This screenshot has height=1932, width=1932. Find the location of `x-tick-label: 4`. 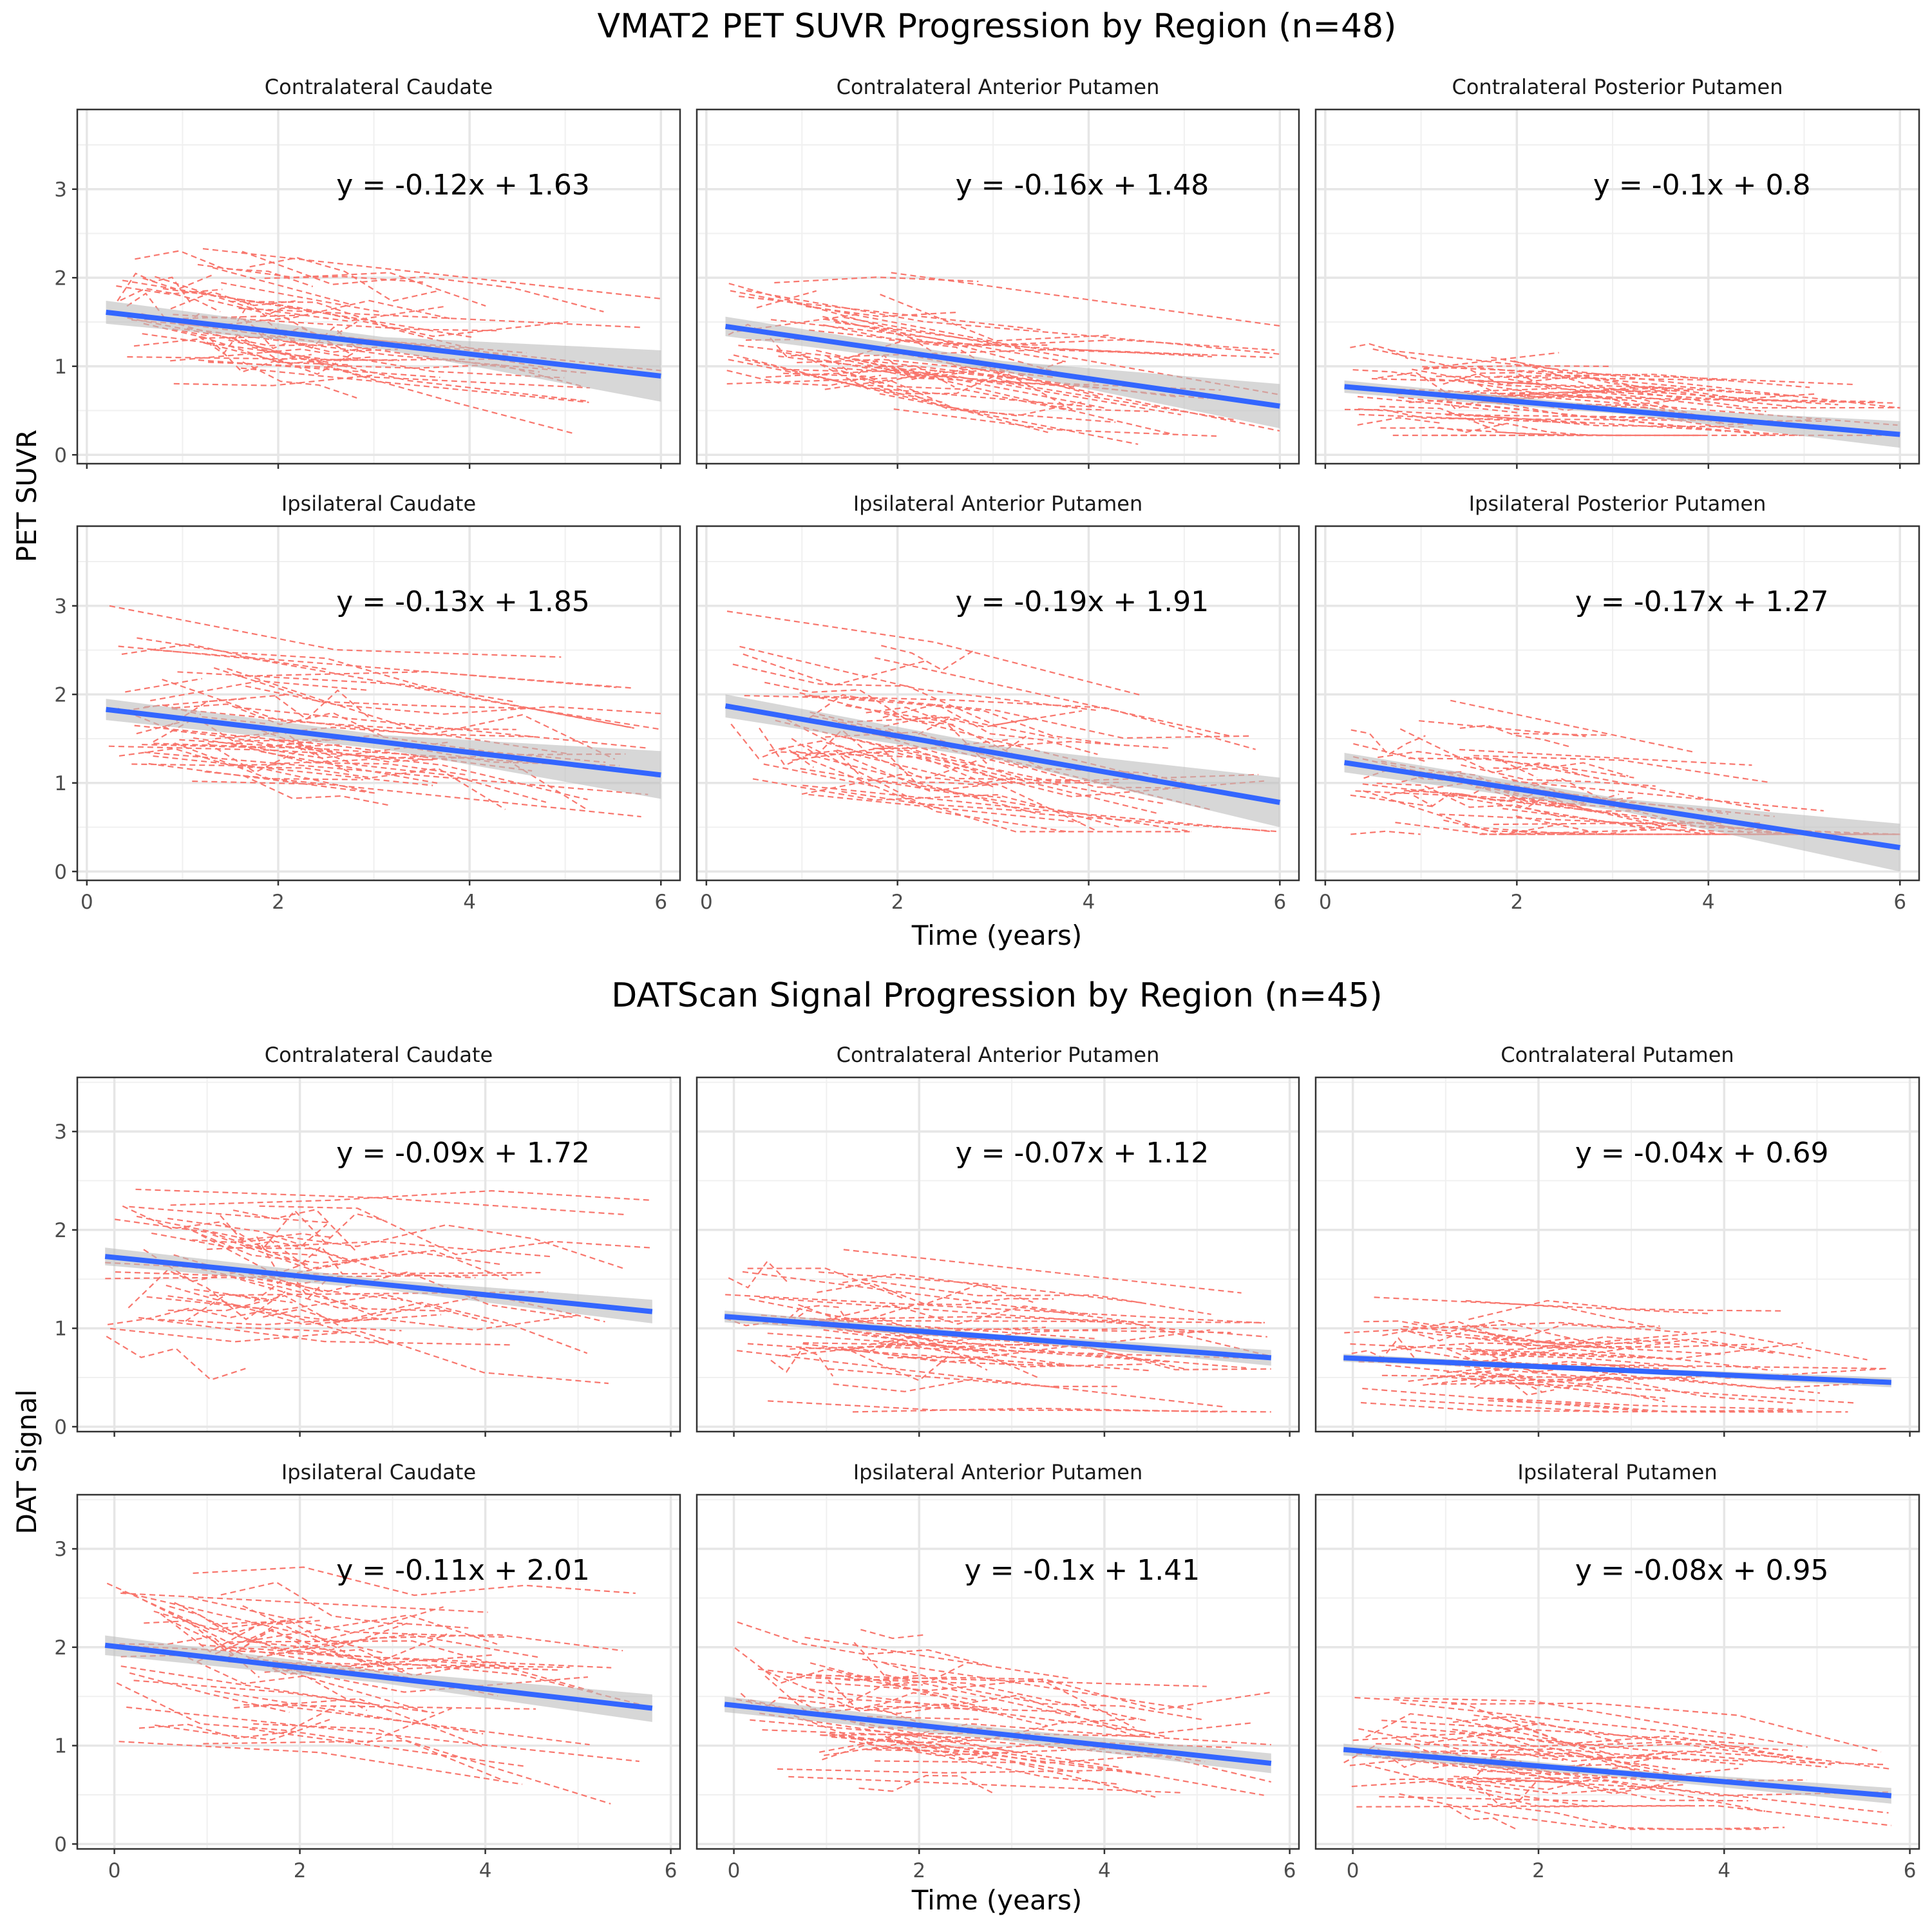

x-tick-label: 4 is located at coordinates (1708, 903).